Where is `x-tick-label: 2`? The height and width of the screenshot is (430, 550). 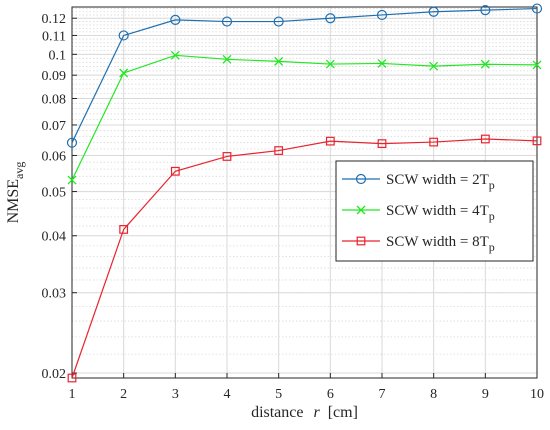 x-tick-label: 2 is located at coordinates (123, 394).